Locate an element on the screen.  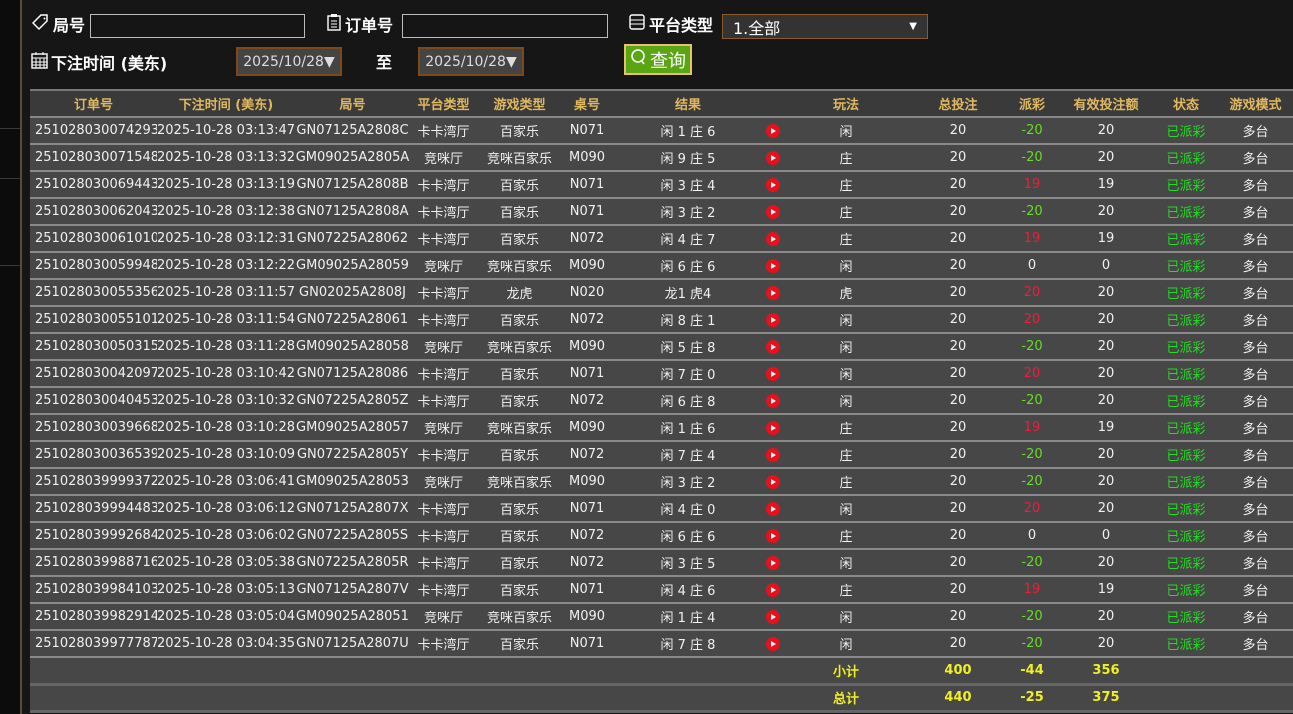
cell-round-id: GN07125A2808C is located at coordinates (352, 131).